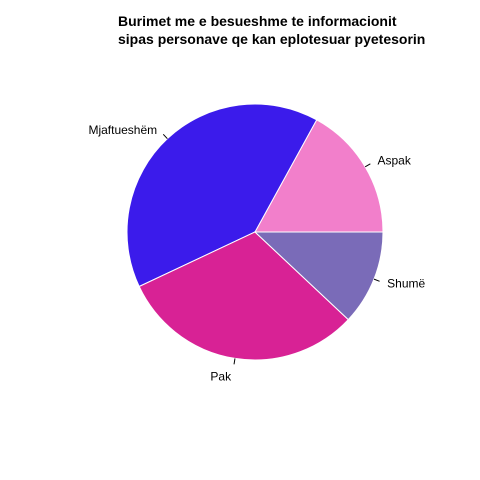  I want to click on pie-label-shumë: Shumë, so click(406, 284).